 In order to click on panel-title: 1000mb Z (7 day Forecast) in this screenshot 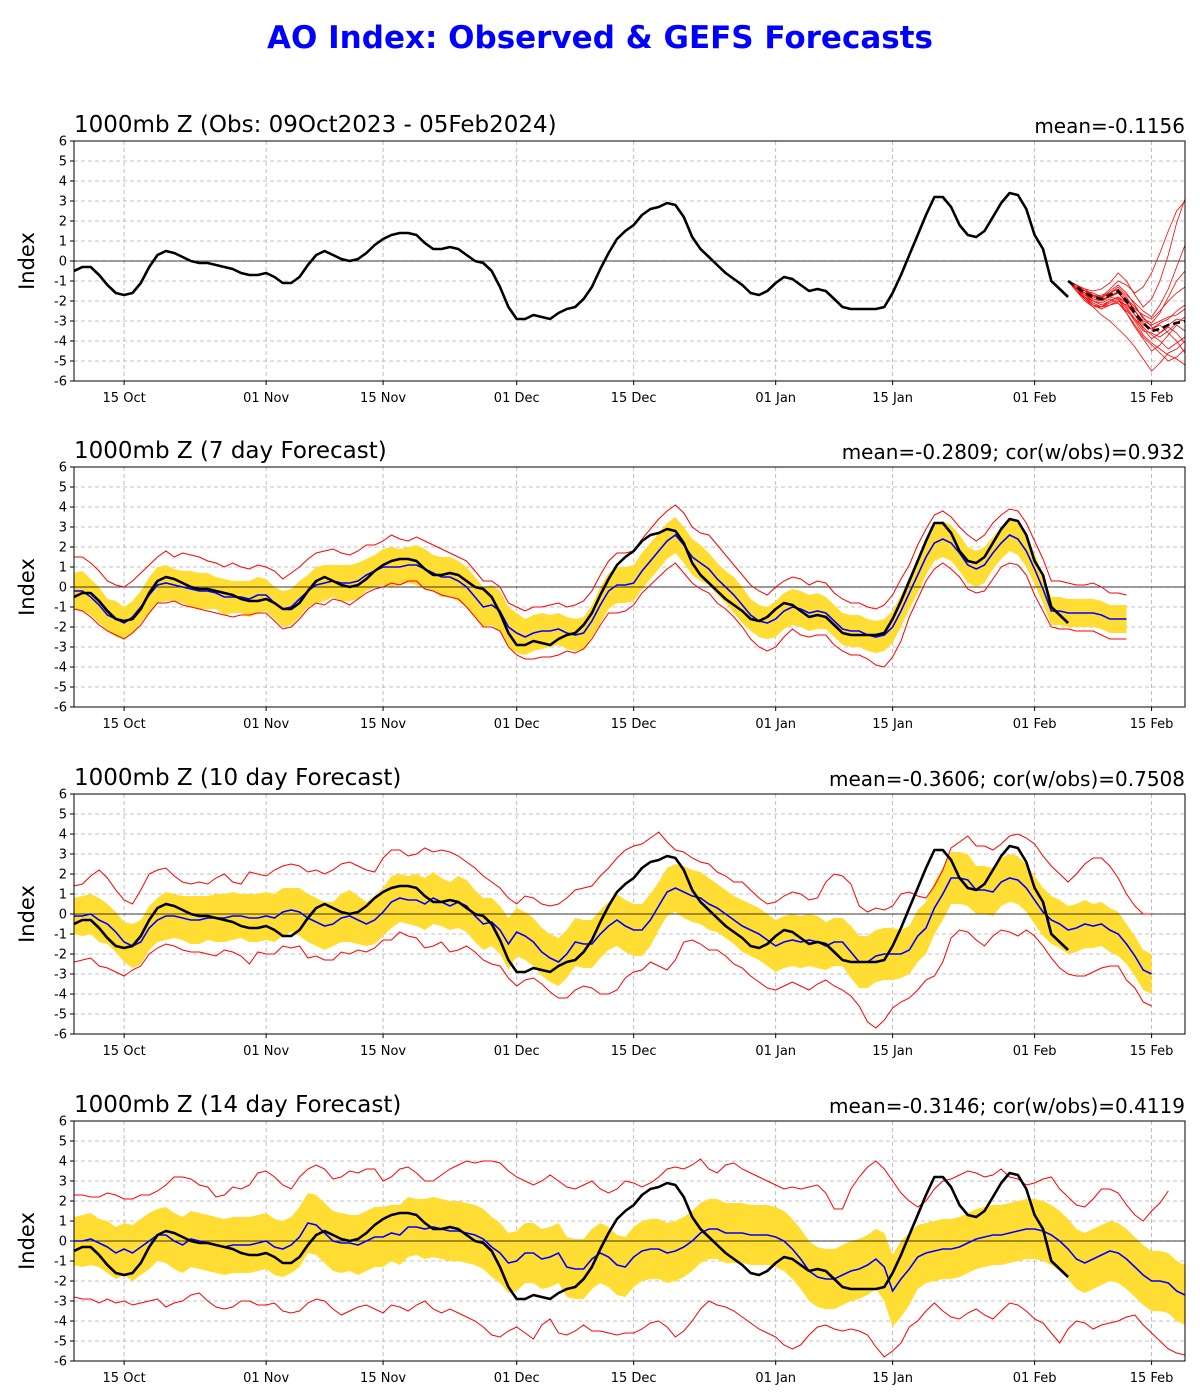, I will do `click(230, 451)`.